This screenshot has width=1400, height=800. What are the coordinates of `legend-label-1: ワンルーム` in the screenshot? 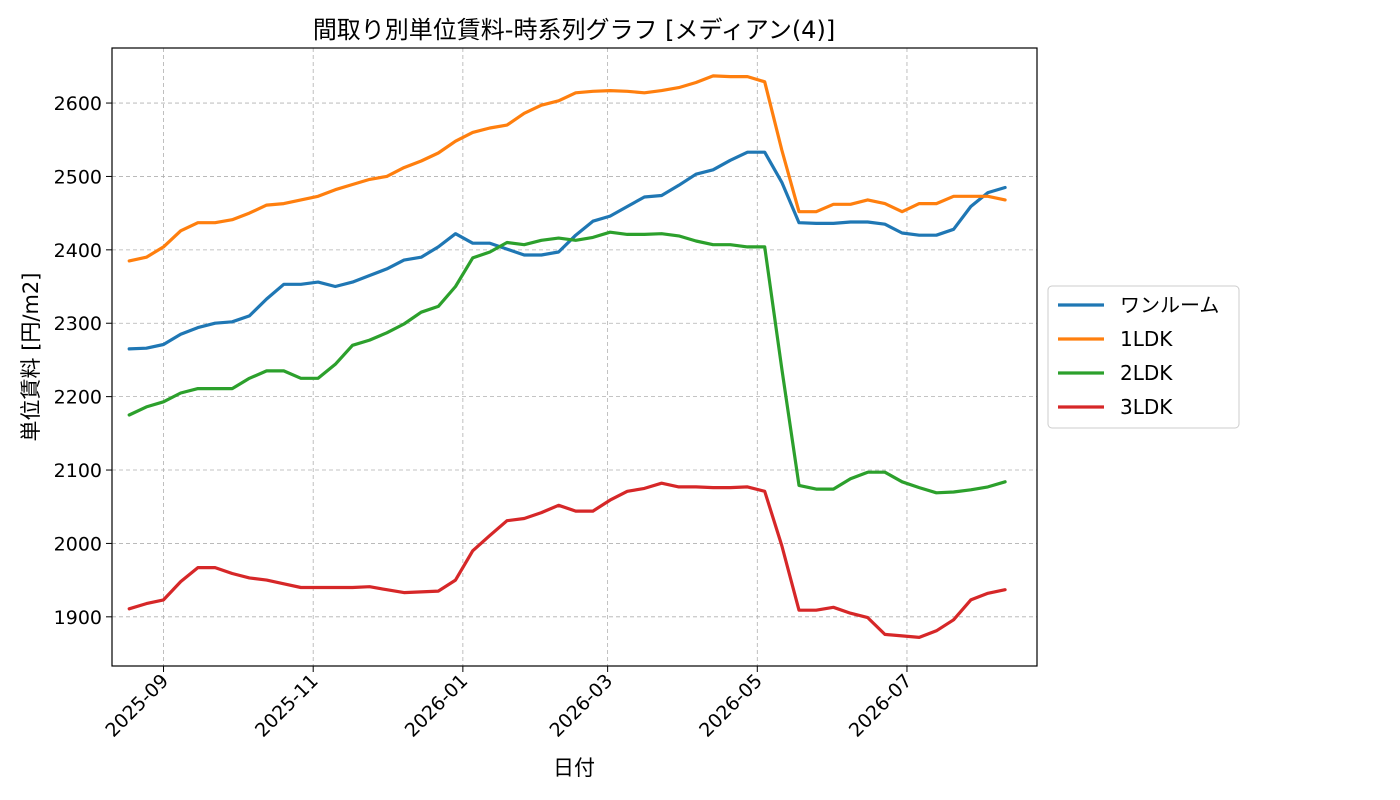 It's located at (1169, 305).